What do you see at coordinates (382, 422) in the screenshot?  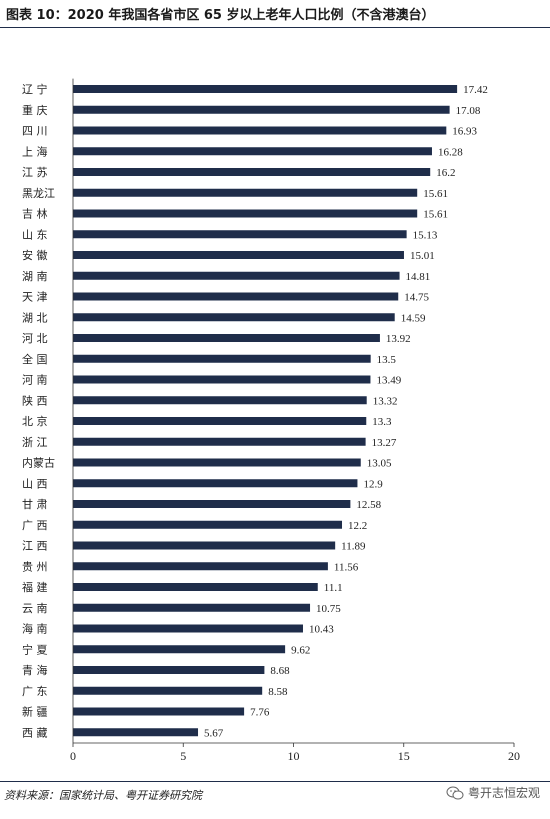 I see `value-label: 13.3` at bounding box center [382, 422].